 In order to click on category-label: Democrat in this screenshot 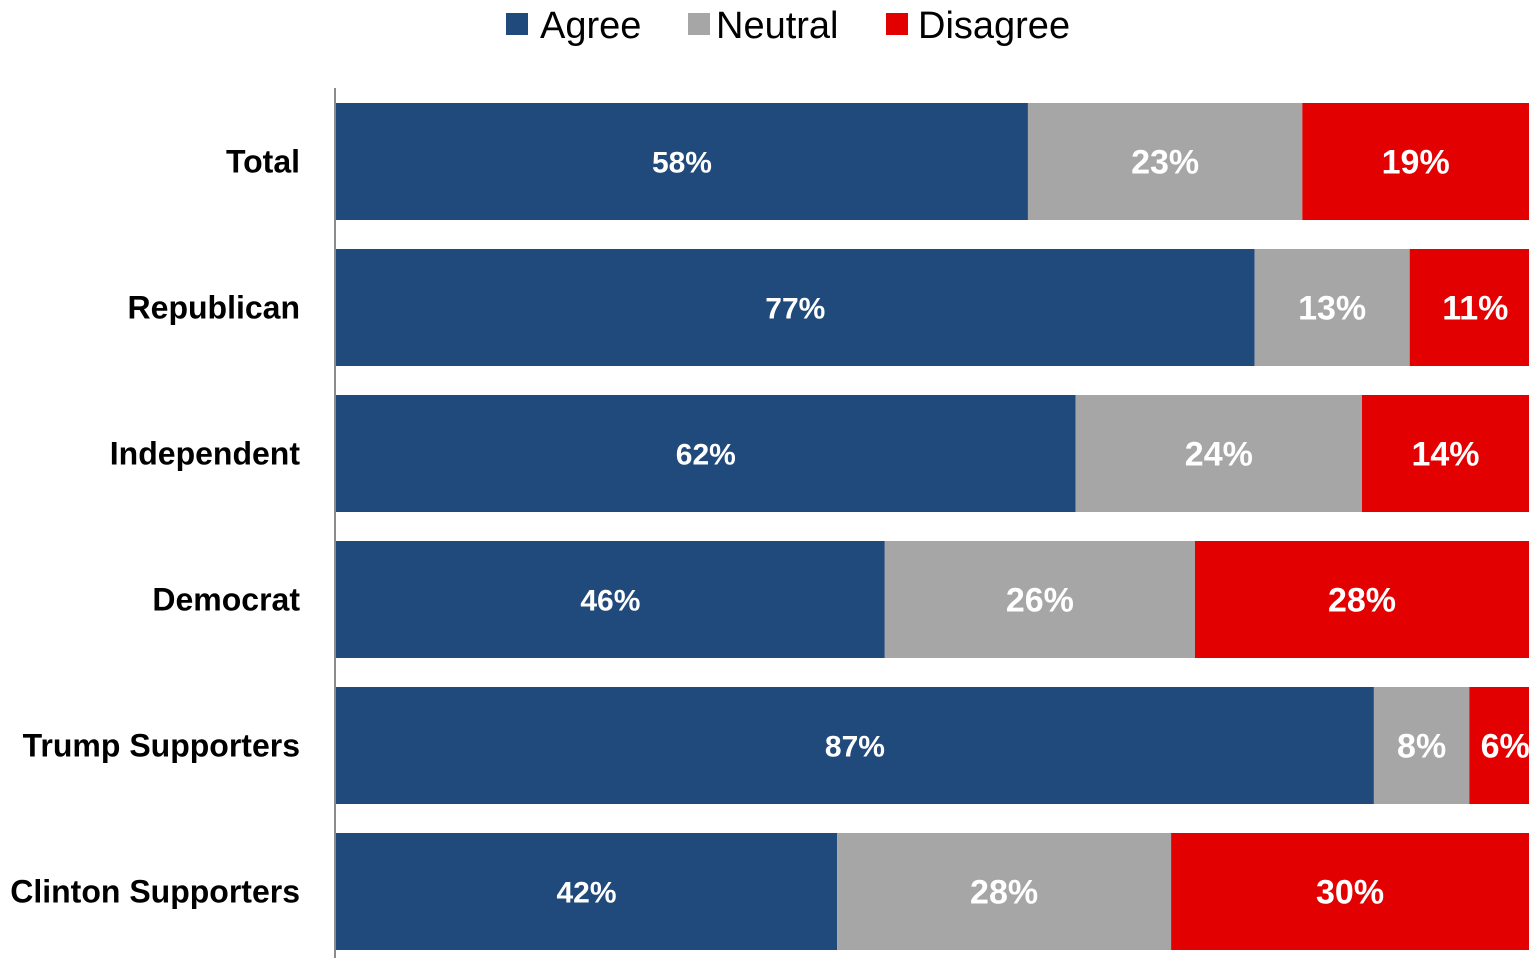, I will do `click(226, 600)`.